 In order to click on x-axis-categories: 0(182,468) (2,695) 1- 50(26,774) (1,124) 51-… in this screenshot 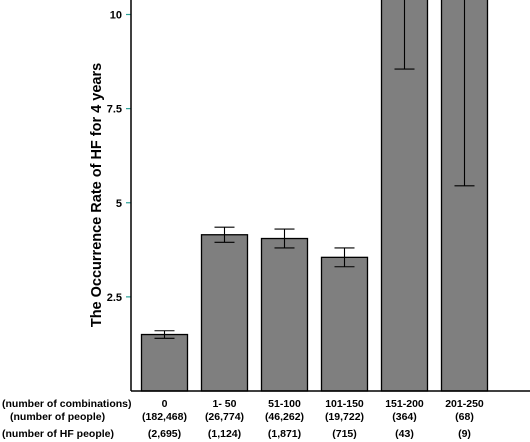, I will do `click(313, 419)`.